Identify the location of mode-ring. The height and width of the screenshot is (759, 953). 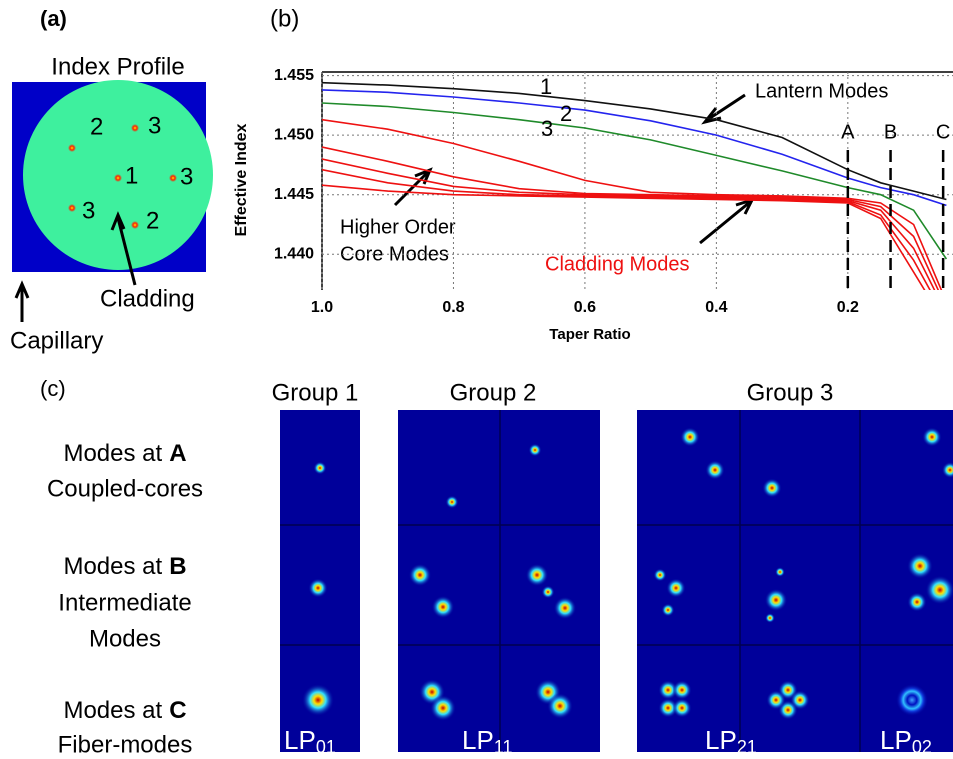
(912, 700).